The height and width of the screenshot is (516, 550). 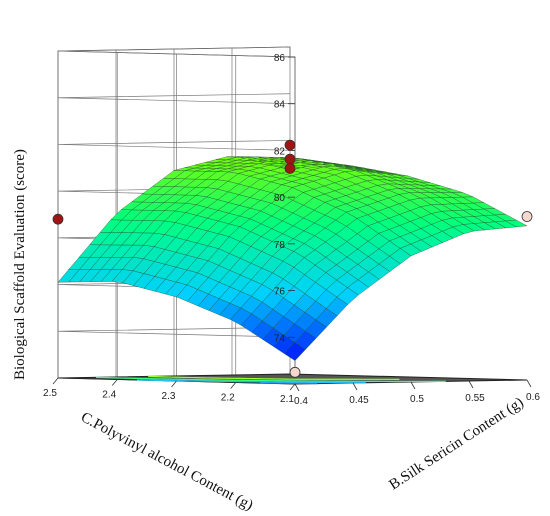 I want to click on z-tick-label: 78, so click(x=280, y=245).